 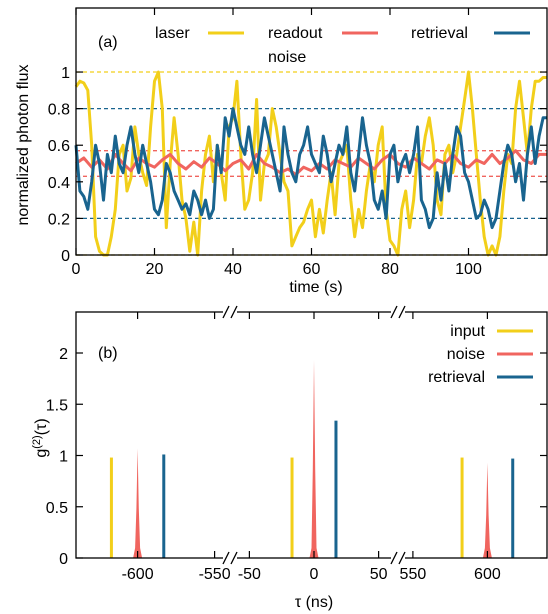 I want to click on y-tick-label-0.2: 0.2, so click(x=59, y=219).